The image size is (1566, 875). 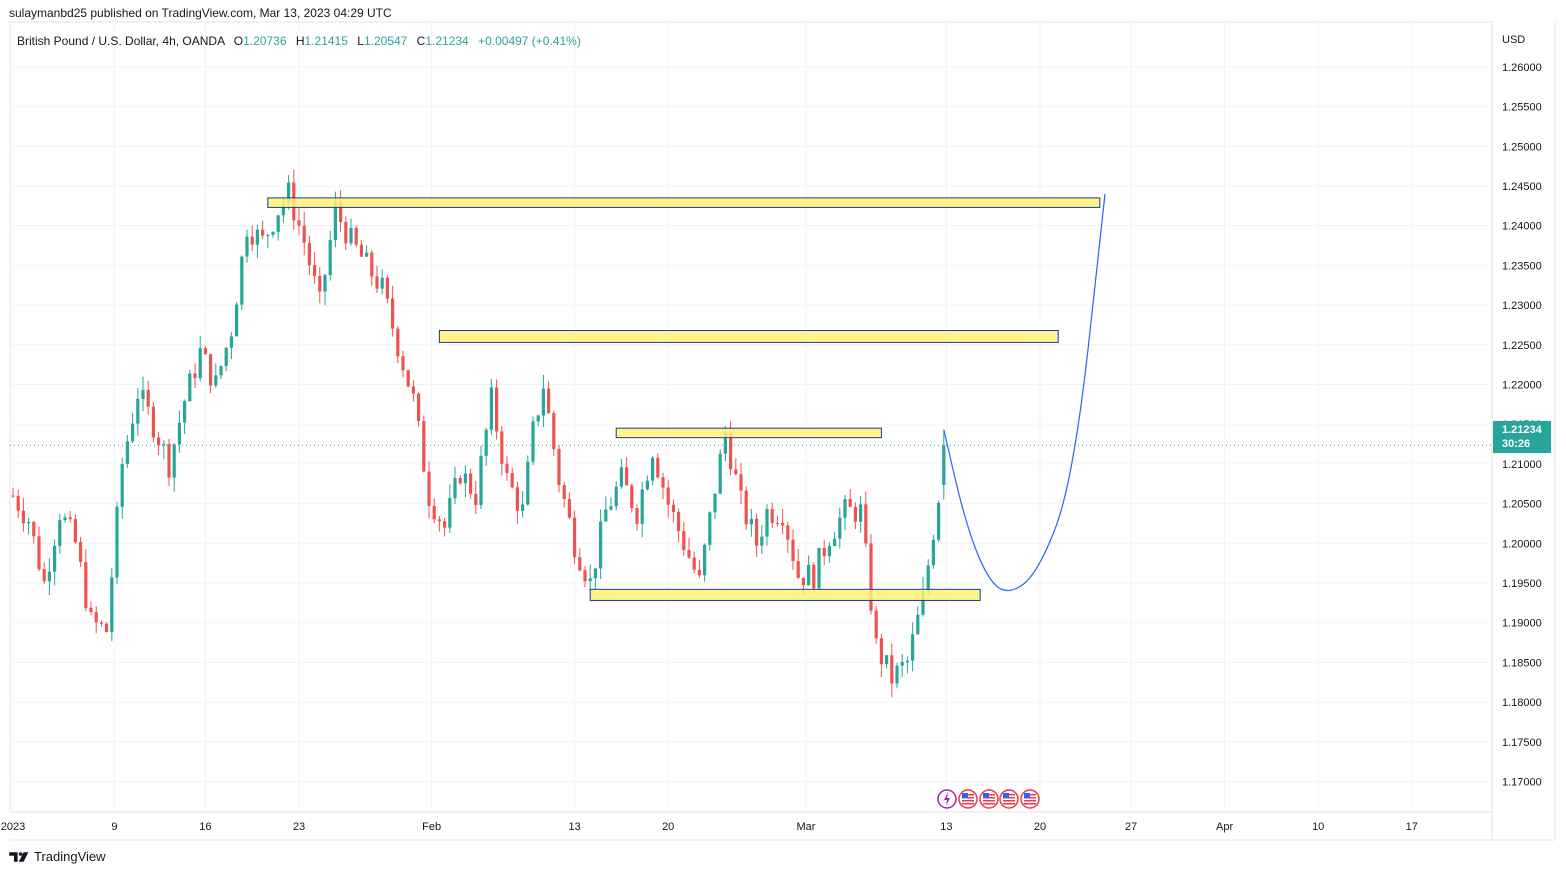 I want to click on time-tick-label: Mar, so click(x=806, y=827).